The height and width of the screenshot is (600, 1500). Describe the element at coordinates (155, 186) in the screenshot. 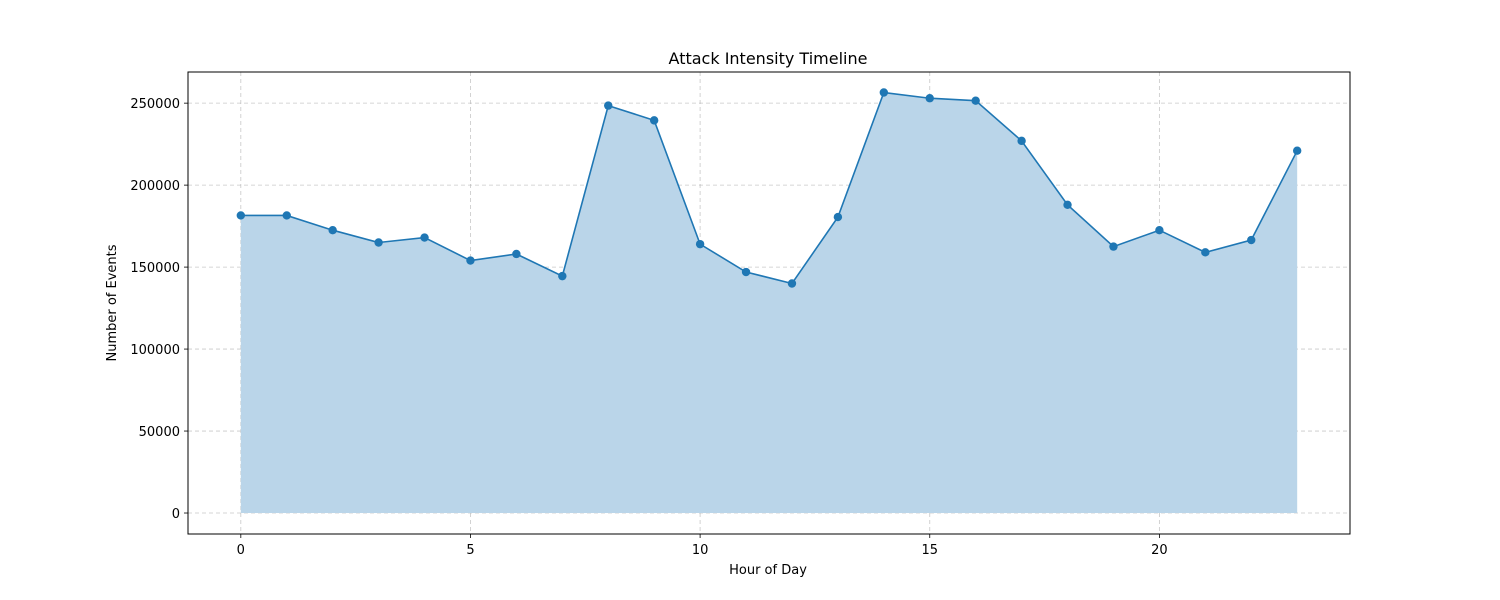

I see `y-tick-label: 200000` at that location.